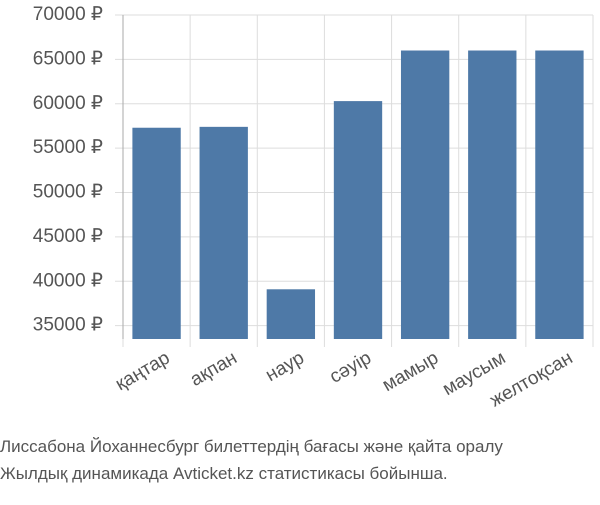  I want to click on y-tick-label: 35000 ₽, so click(68, 325).